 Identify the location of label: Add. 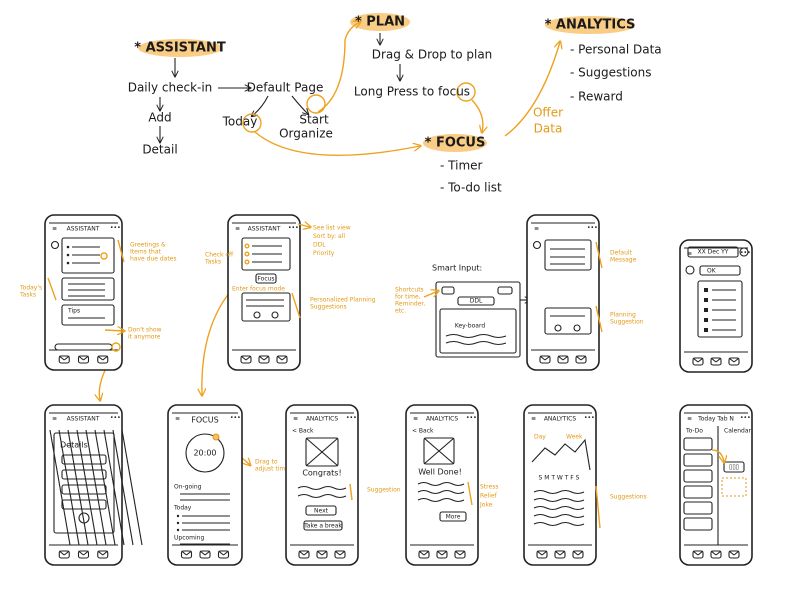
(159, 118).